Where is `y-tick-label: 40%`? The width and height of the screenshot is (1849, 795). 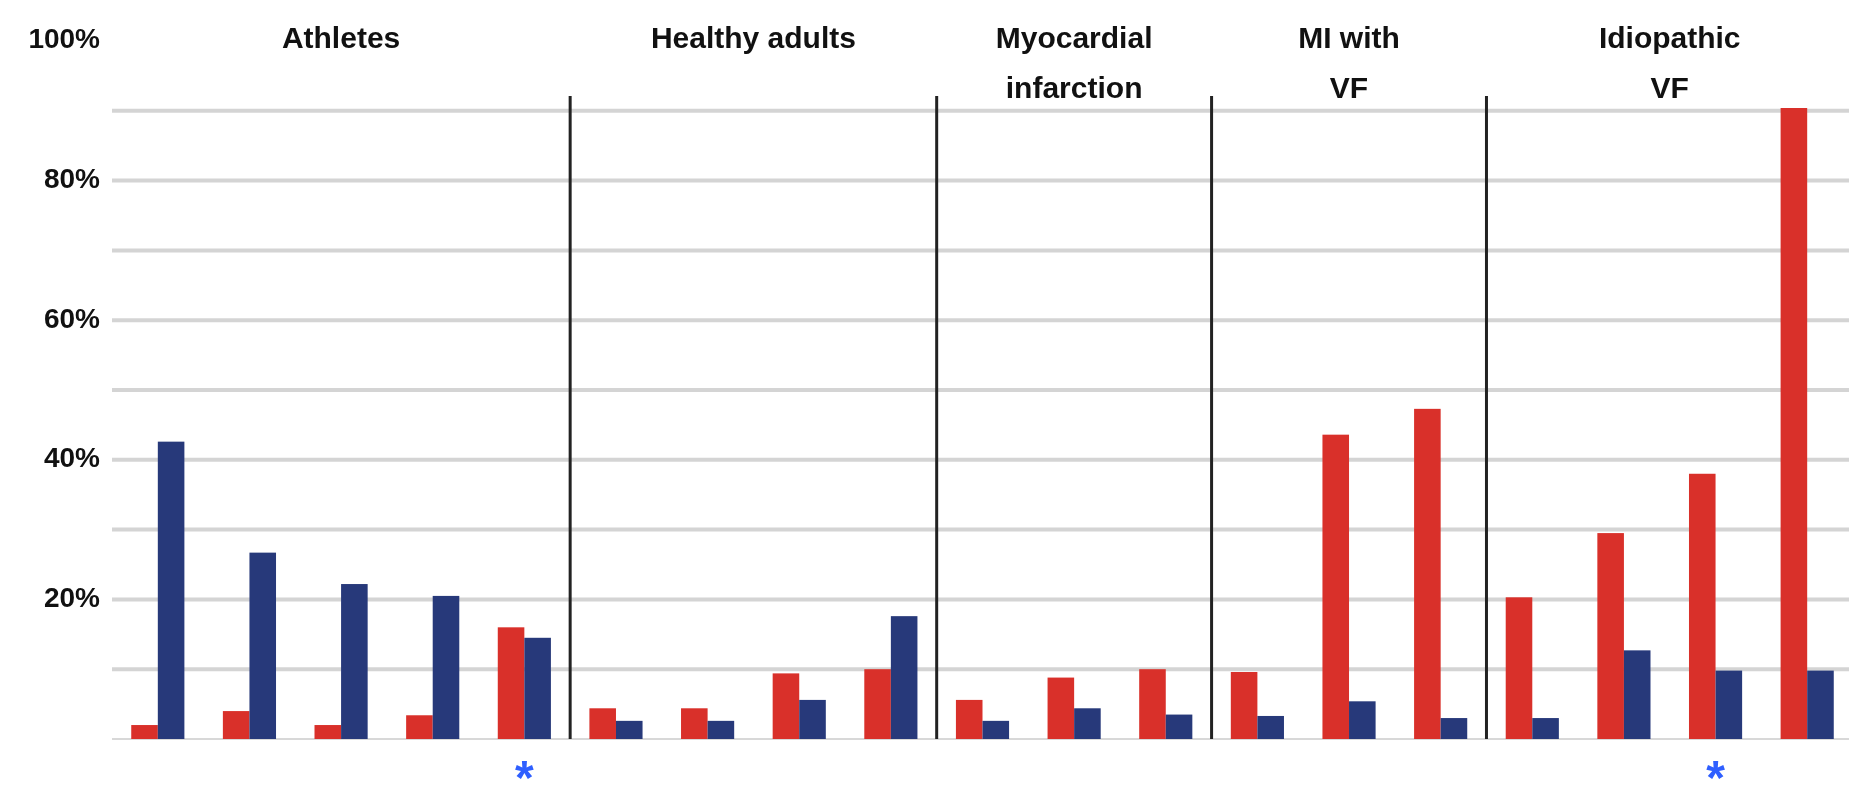 y-tick-label: 40% is located at coordinates (72, 458).